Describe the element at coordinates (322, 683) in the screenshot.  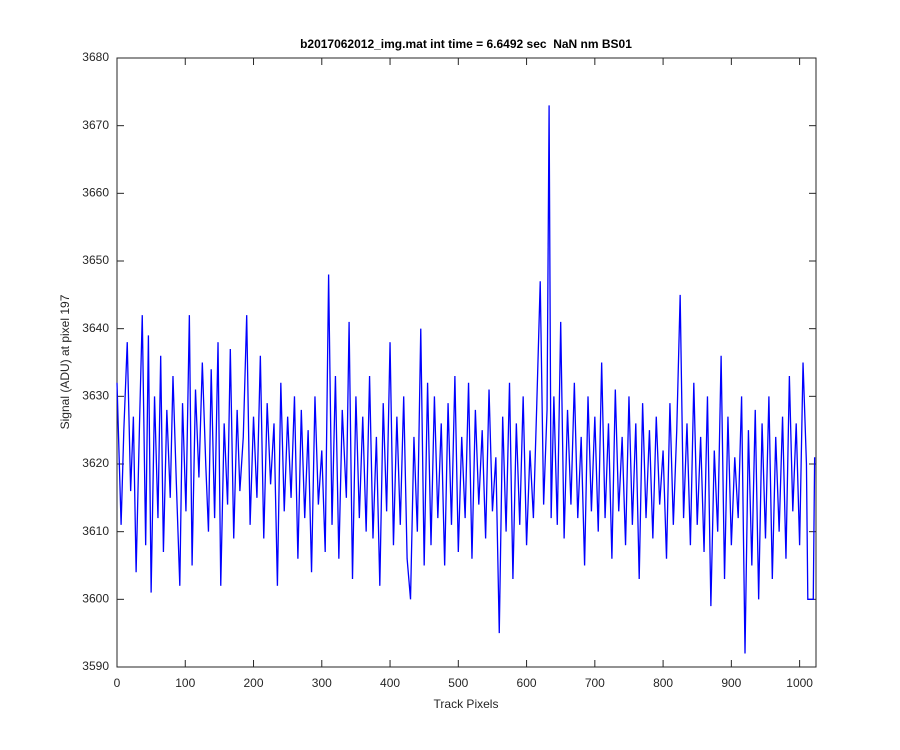
I see `x-tick-label: 300` at that location.